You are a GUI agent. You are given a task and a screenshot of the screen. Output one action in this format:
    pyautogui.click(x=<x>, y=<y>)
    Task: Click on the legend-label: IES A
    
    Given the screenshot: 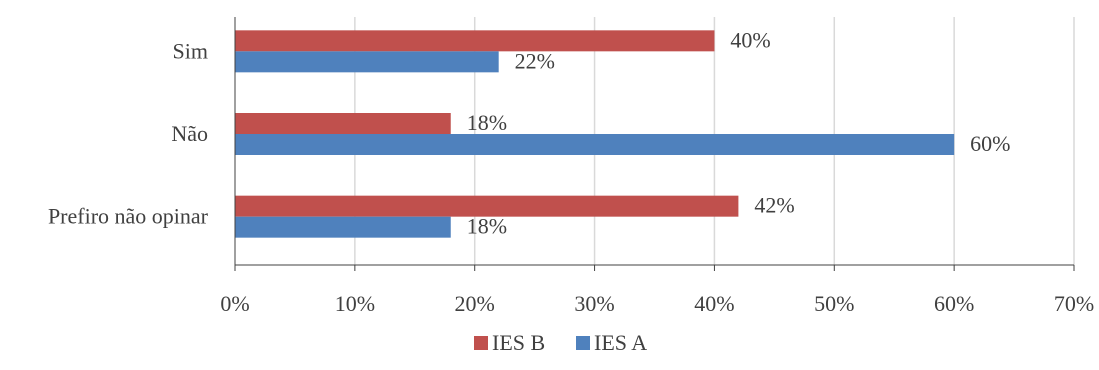 What is the action you would take?
    pyautogui.click(x=620, y=342)
    